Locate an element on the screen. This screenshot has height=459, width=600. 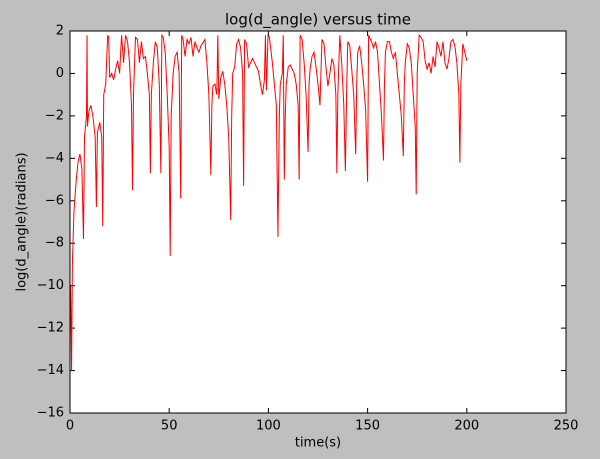
x-axis-label: time(s) is located at coordinates (318, 443).